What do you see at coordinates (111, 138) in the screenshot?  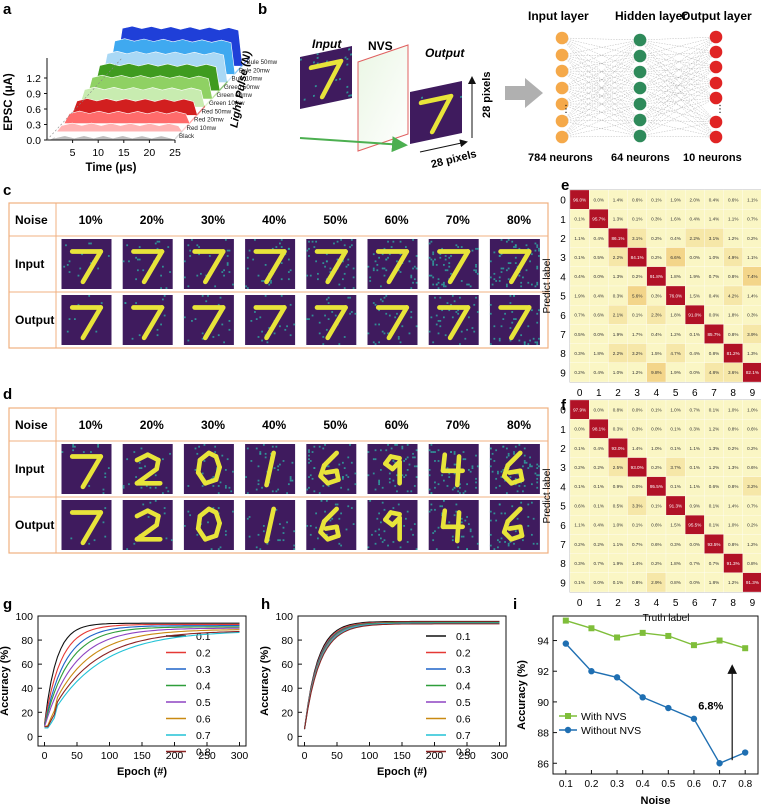 I see `ribbon-black` at bounding box center [111, 138].